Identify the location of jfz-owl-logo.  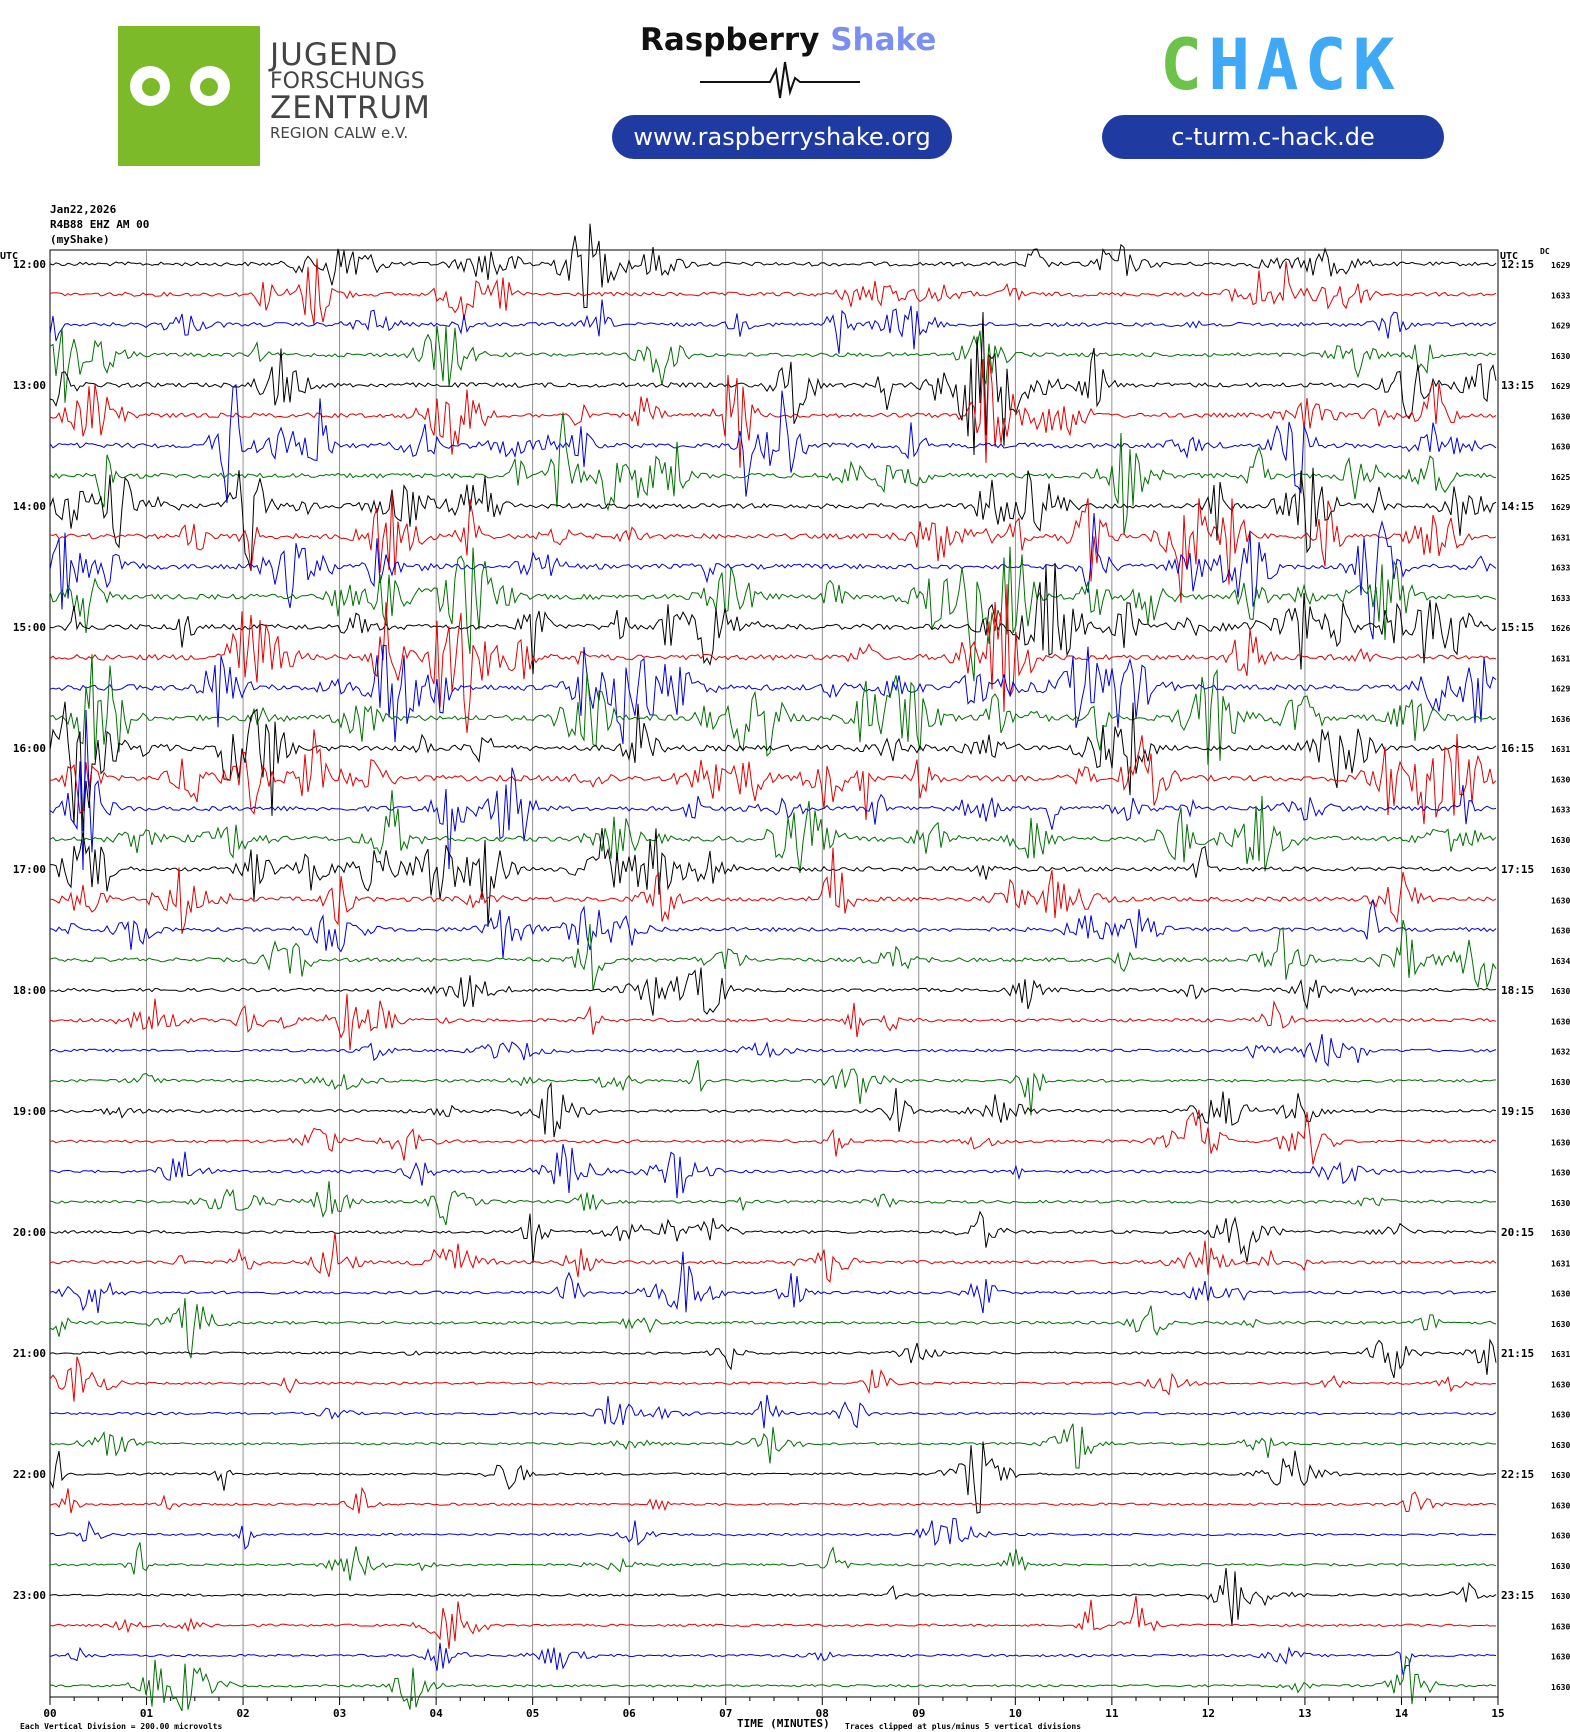
(189, 96).